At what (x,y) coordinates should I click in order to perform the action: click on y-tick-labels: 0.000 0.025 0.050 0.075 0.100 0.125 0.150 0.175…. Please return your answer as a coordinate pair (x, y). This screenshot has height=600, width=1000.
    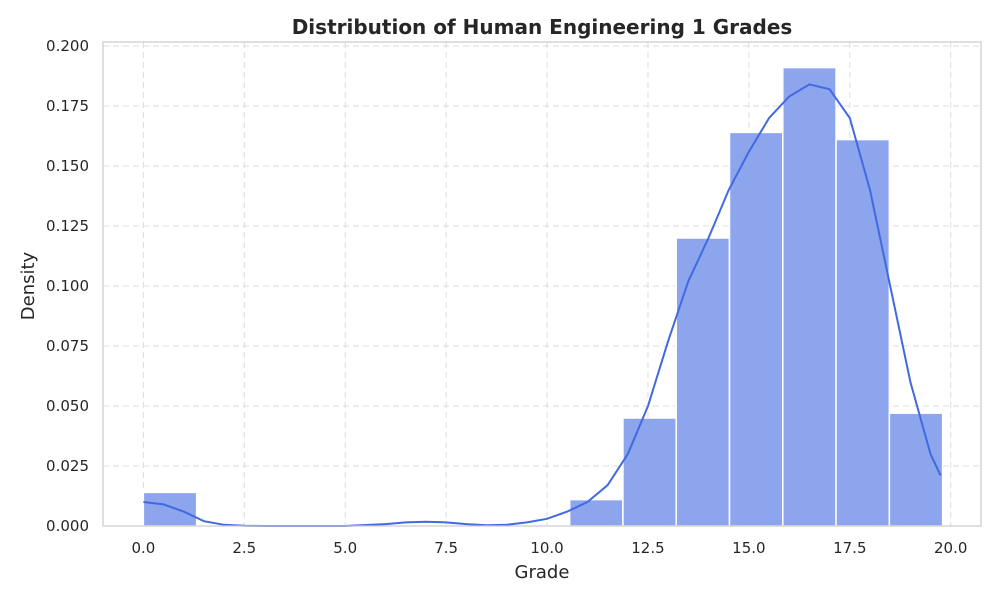
    Looking at the image, I should click on (67, 286).